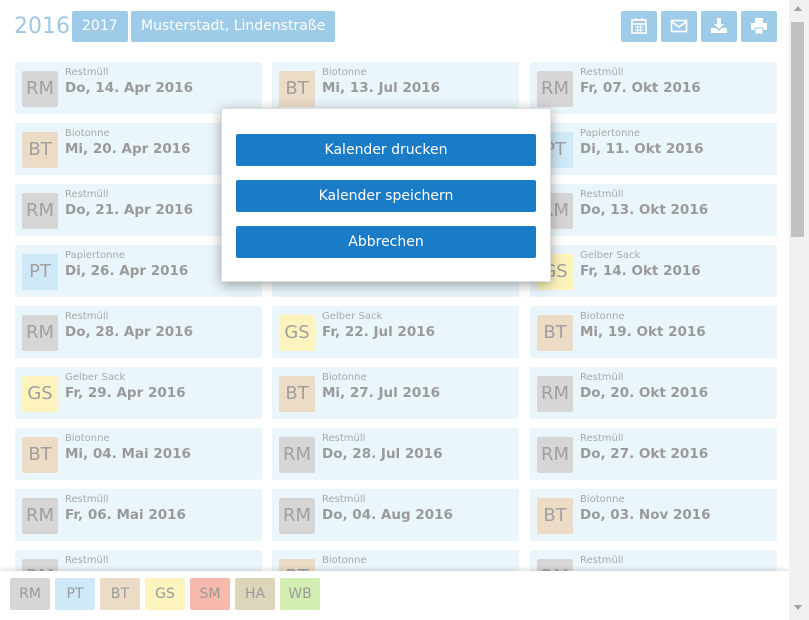 The image size is (809, 620). I want to click on pickup-card: BT Biotonne Mi, 20. Apr 2016, so click(138, 149).